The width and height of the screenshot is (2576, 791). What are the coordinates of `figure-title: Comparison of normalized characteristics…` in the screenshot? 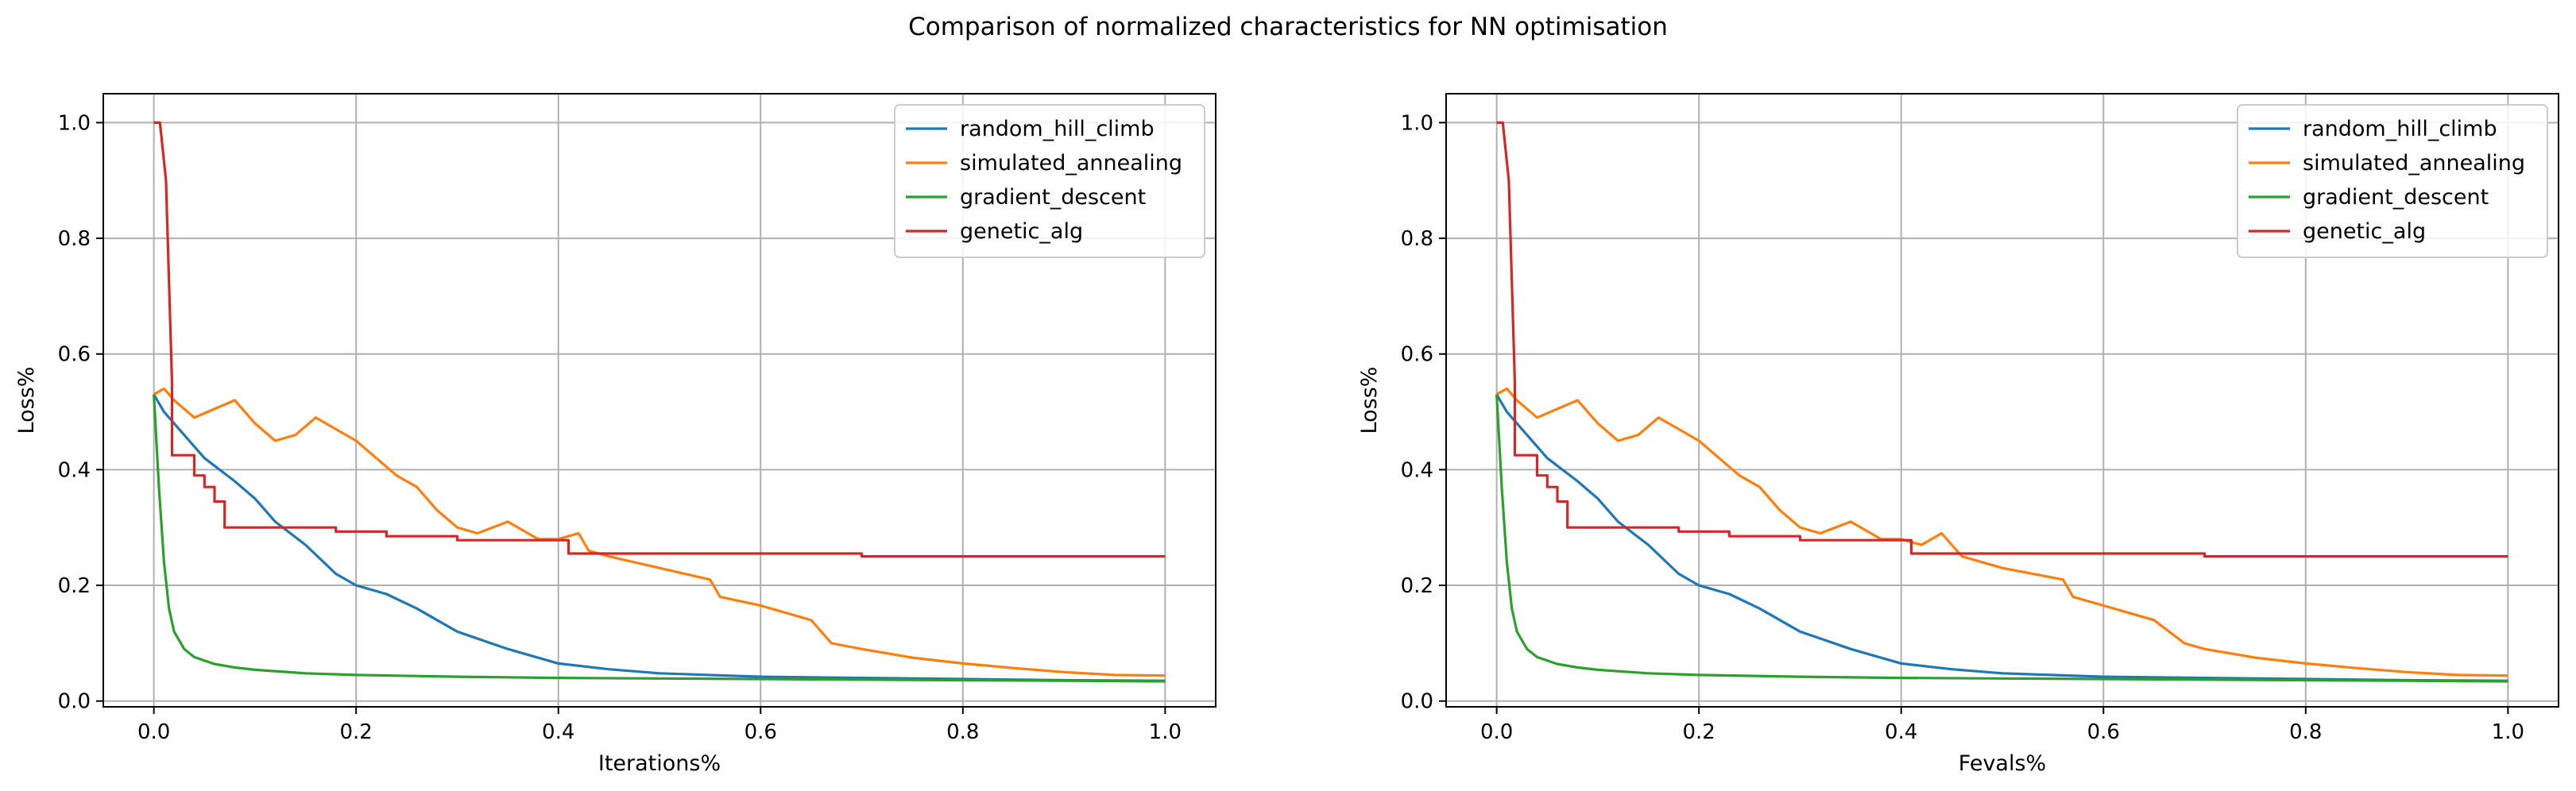 It's located at (1288, 27).